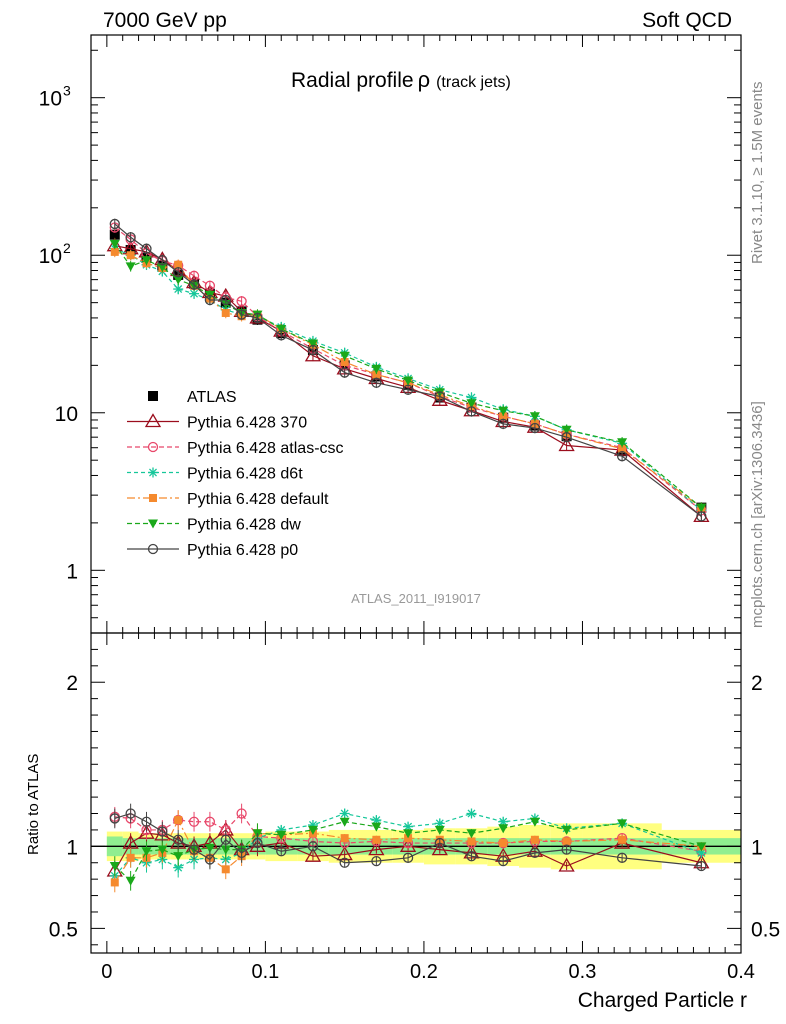 This screenshot has width=786, height=1024. I want to click on legend-item-pythia-6-428-dw: Pythia 6.428 dw, so click(214, 525).